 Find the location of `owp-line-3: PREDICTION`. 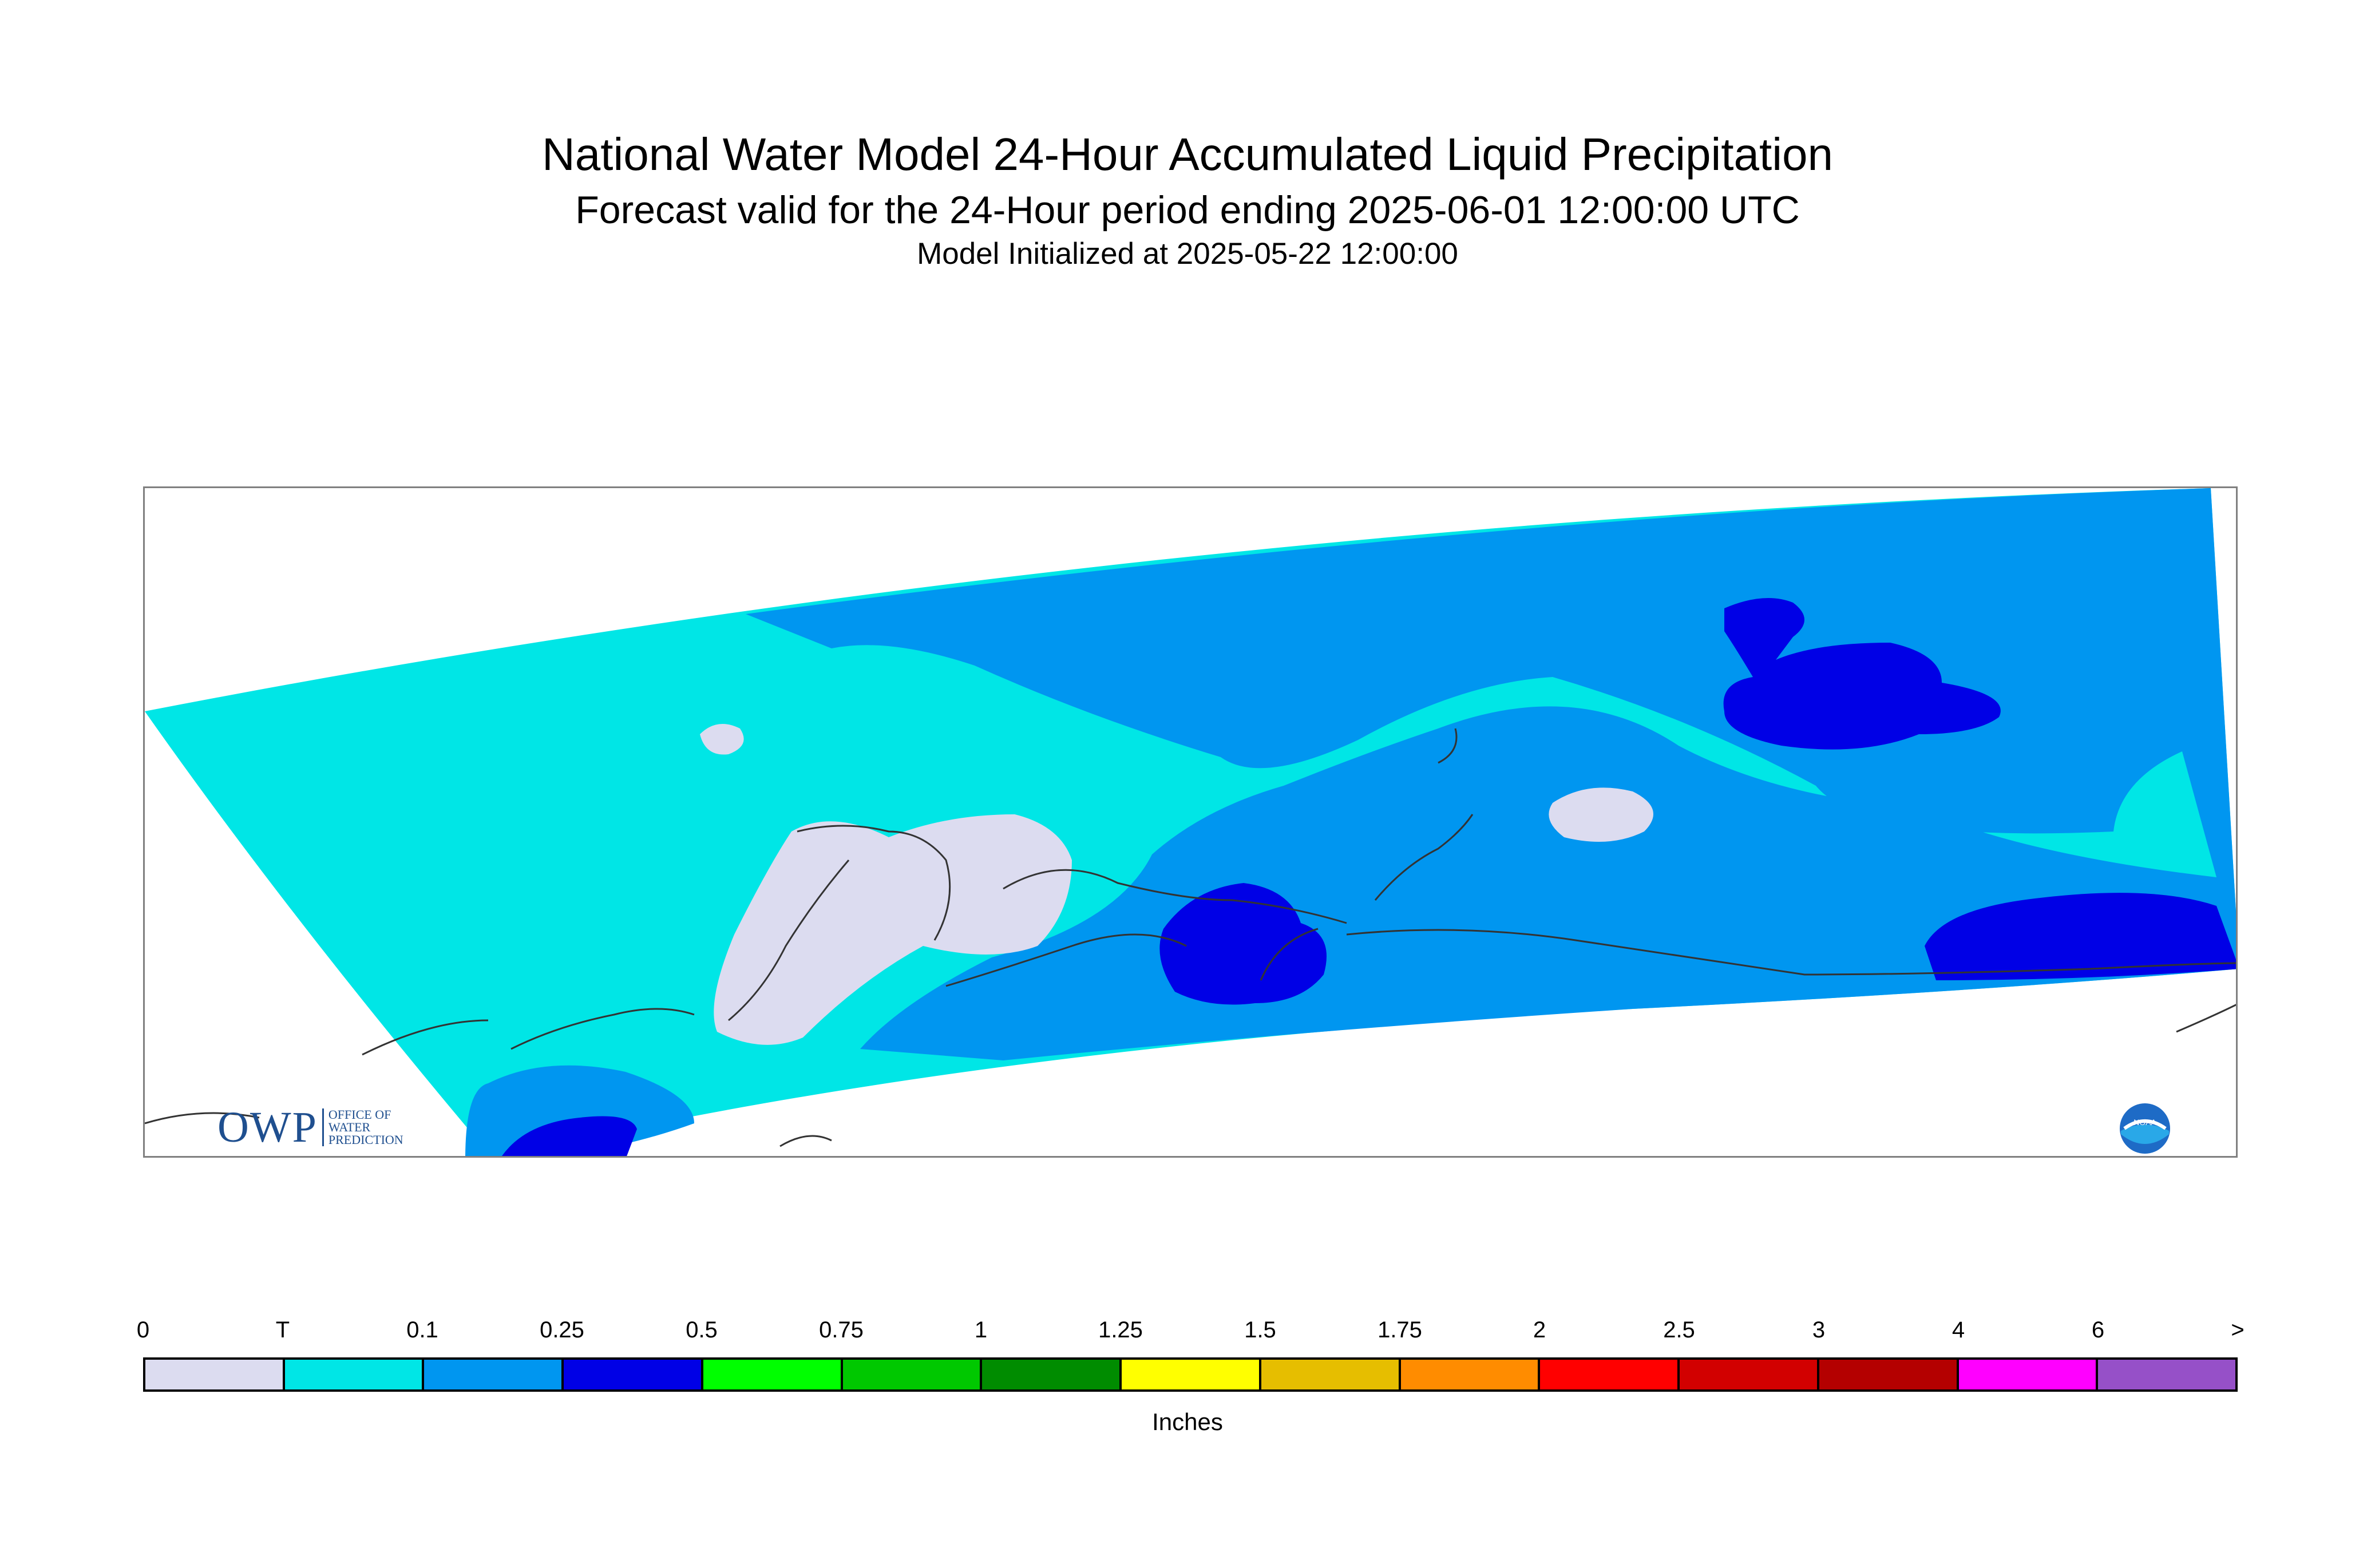

owp-line-3: PREDICTION is located at coordinates (365, 1140).